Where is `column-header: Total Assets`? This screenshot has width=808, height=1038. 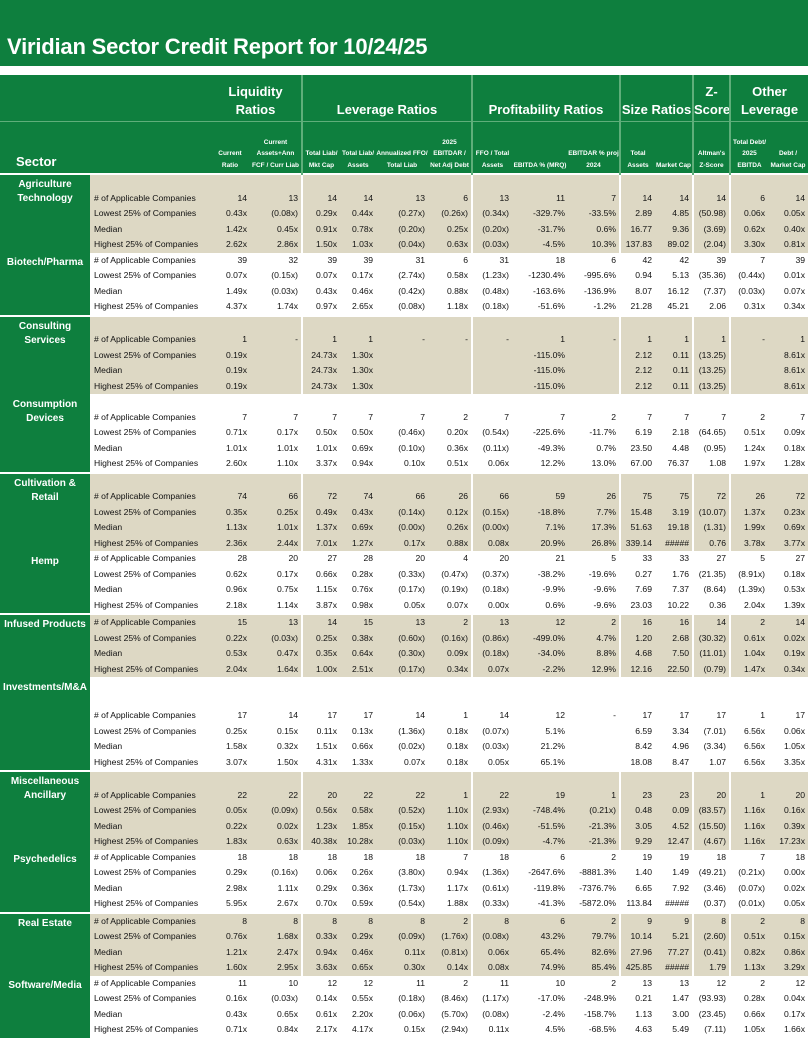
column-header: Total Assets is located at coordinates (637, 147).